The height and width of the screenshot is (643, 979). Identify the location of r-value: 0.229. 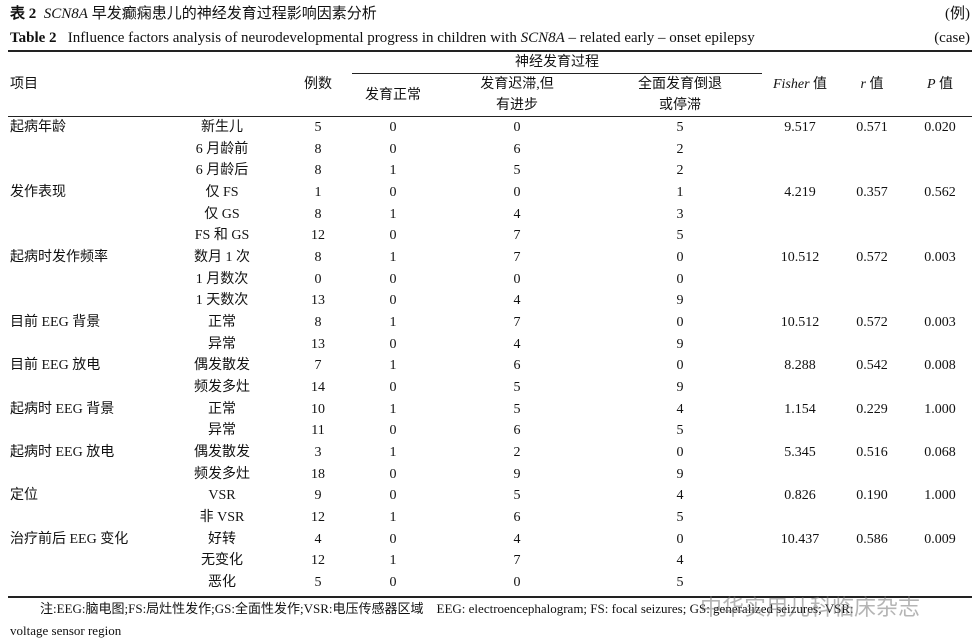
(872, 409).